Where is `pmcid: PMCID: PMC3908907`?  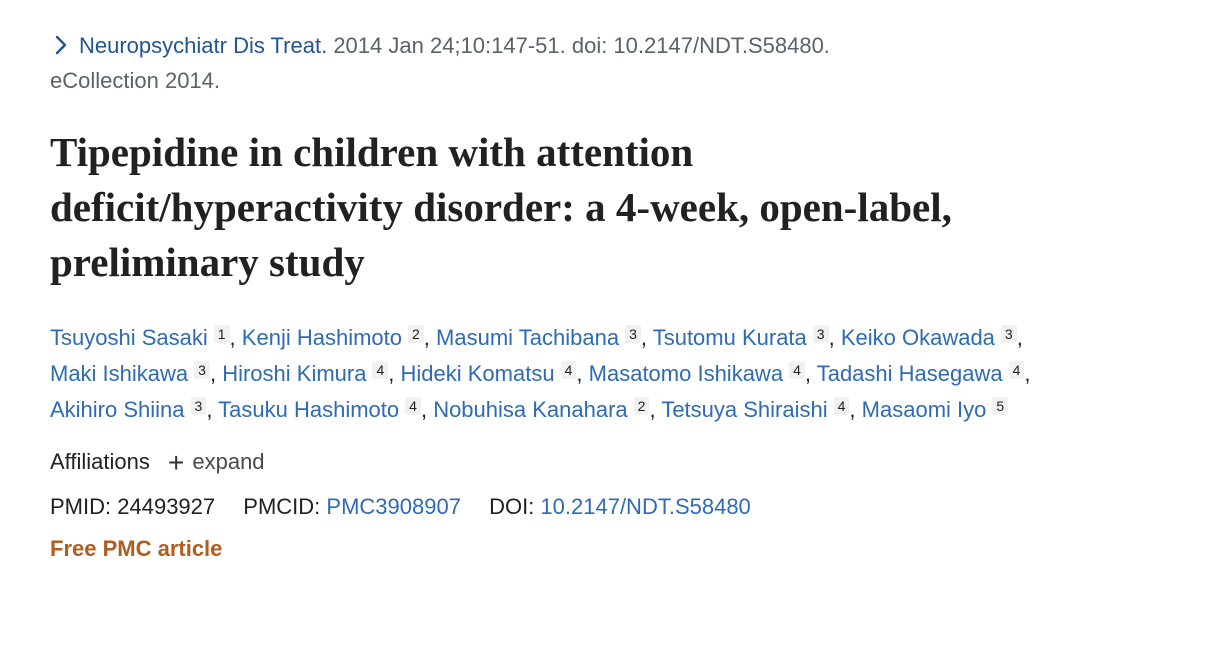
pmcid: PMCID: PMC3908907 is located at coordinates (352, 506).